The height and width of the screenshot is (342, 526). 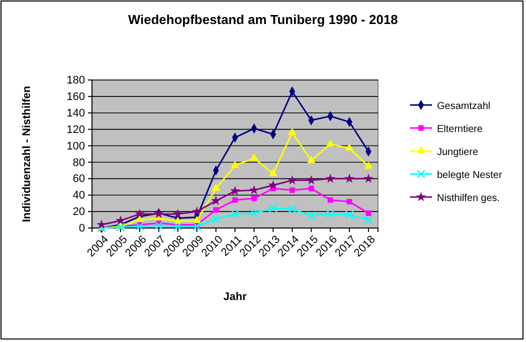 I want to click on legend-label: Jungtiere, so click(x=458, y=152).